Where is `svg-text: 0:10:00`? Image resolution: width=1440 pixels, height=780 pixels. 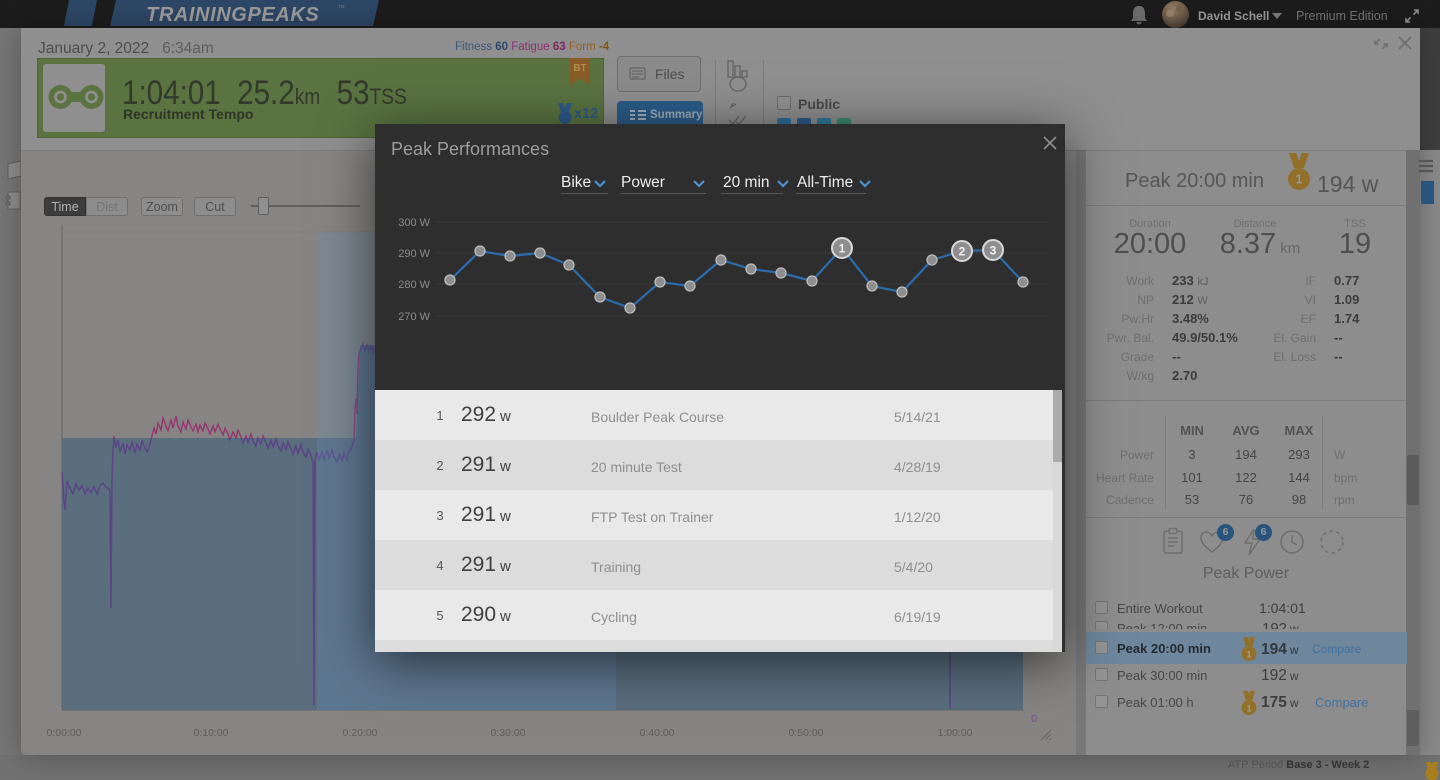 svg-text: 0:10:00 is located at coordinates (210, 733).